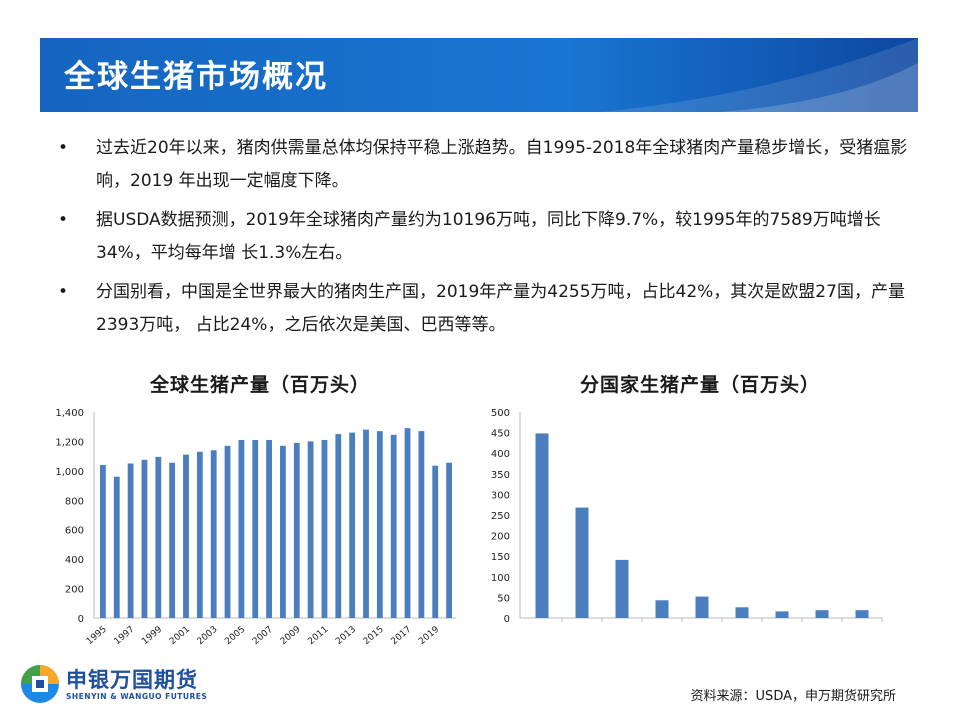 The height and width of the screenshot is (720, 960). Describe the element at coordinates (500, 413) in the screenshot. I see `y-tick-label: 500` at that location.